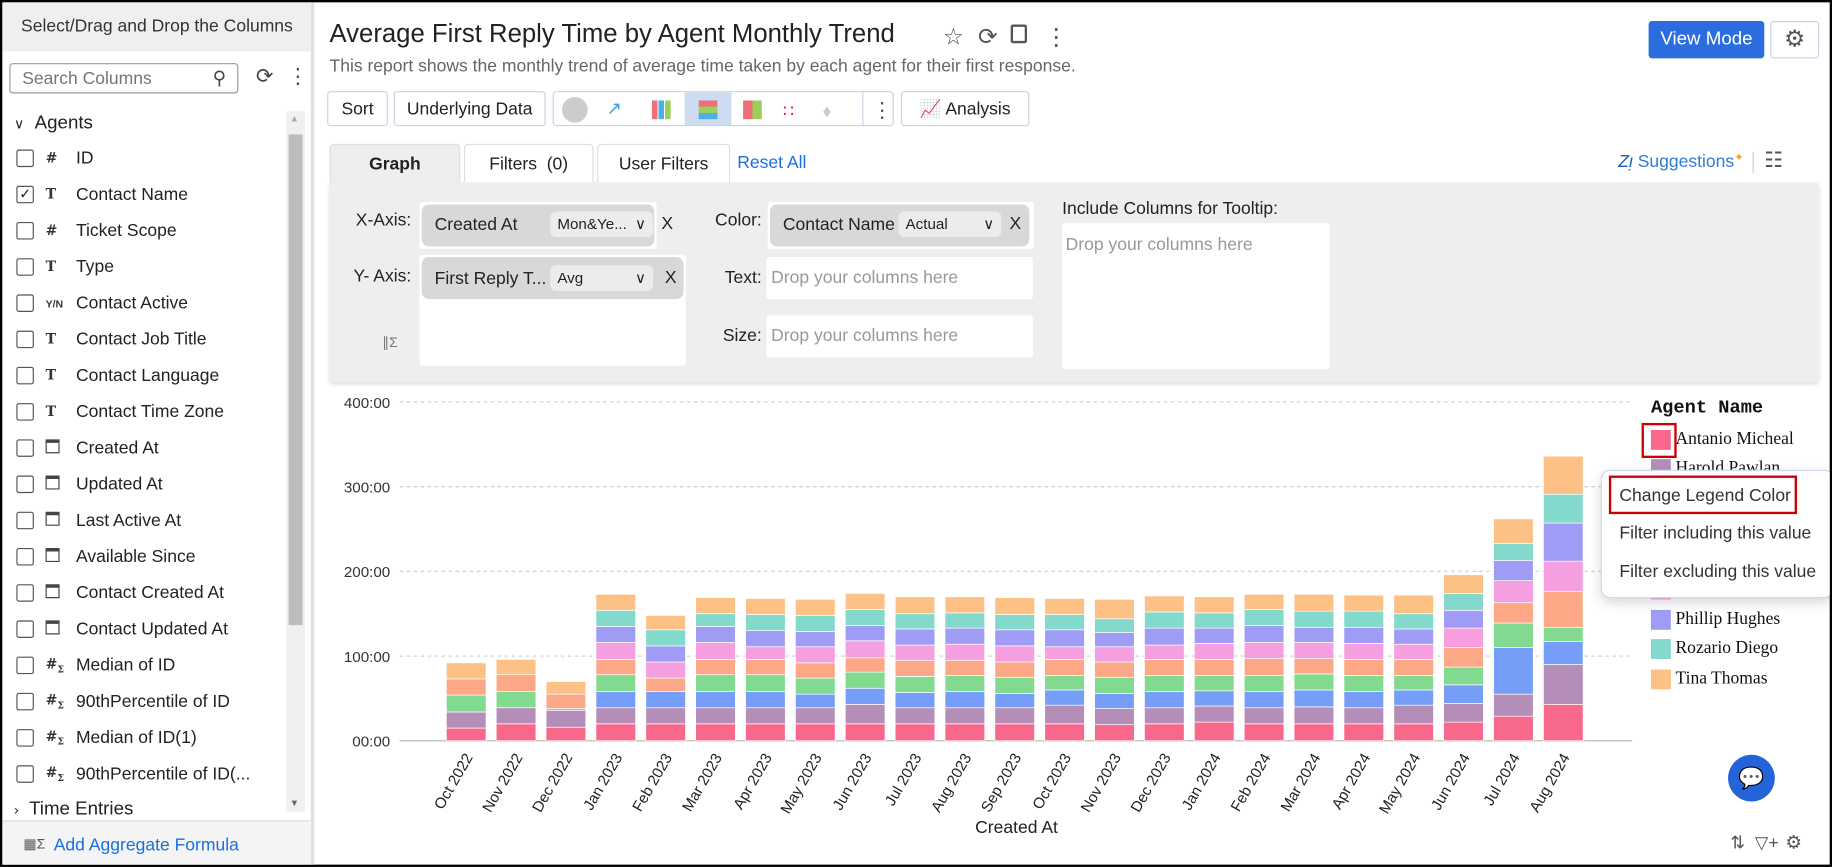 This screenshot has width=1832, height=867. What do you see at coordinates (1015, 223) in the screenshot?
I see `remove-color-icon: X` at bounding box center [1015, 223].